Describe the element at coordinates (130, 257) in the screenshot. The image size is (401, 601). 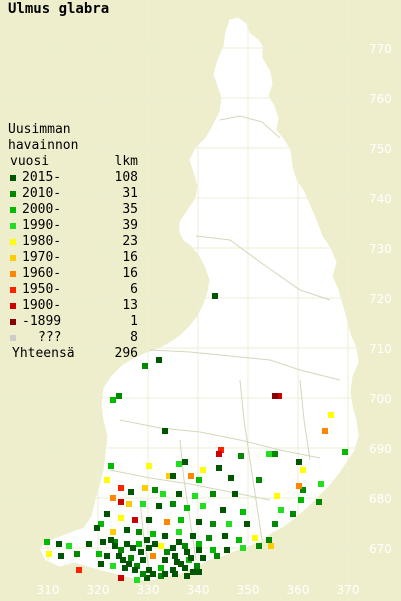
I see `legend-entry-count: 16` at that location.